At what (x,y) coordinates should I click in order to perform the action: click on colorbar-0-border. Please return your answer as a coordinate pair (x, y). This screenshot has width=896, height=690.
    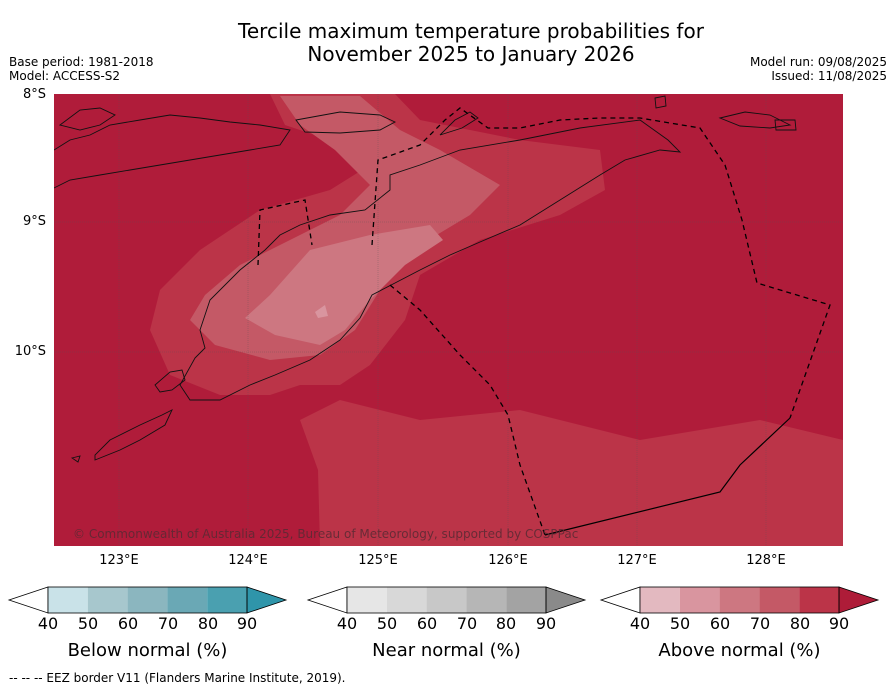
    Looking at the image, I should click on (147, 600).